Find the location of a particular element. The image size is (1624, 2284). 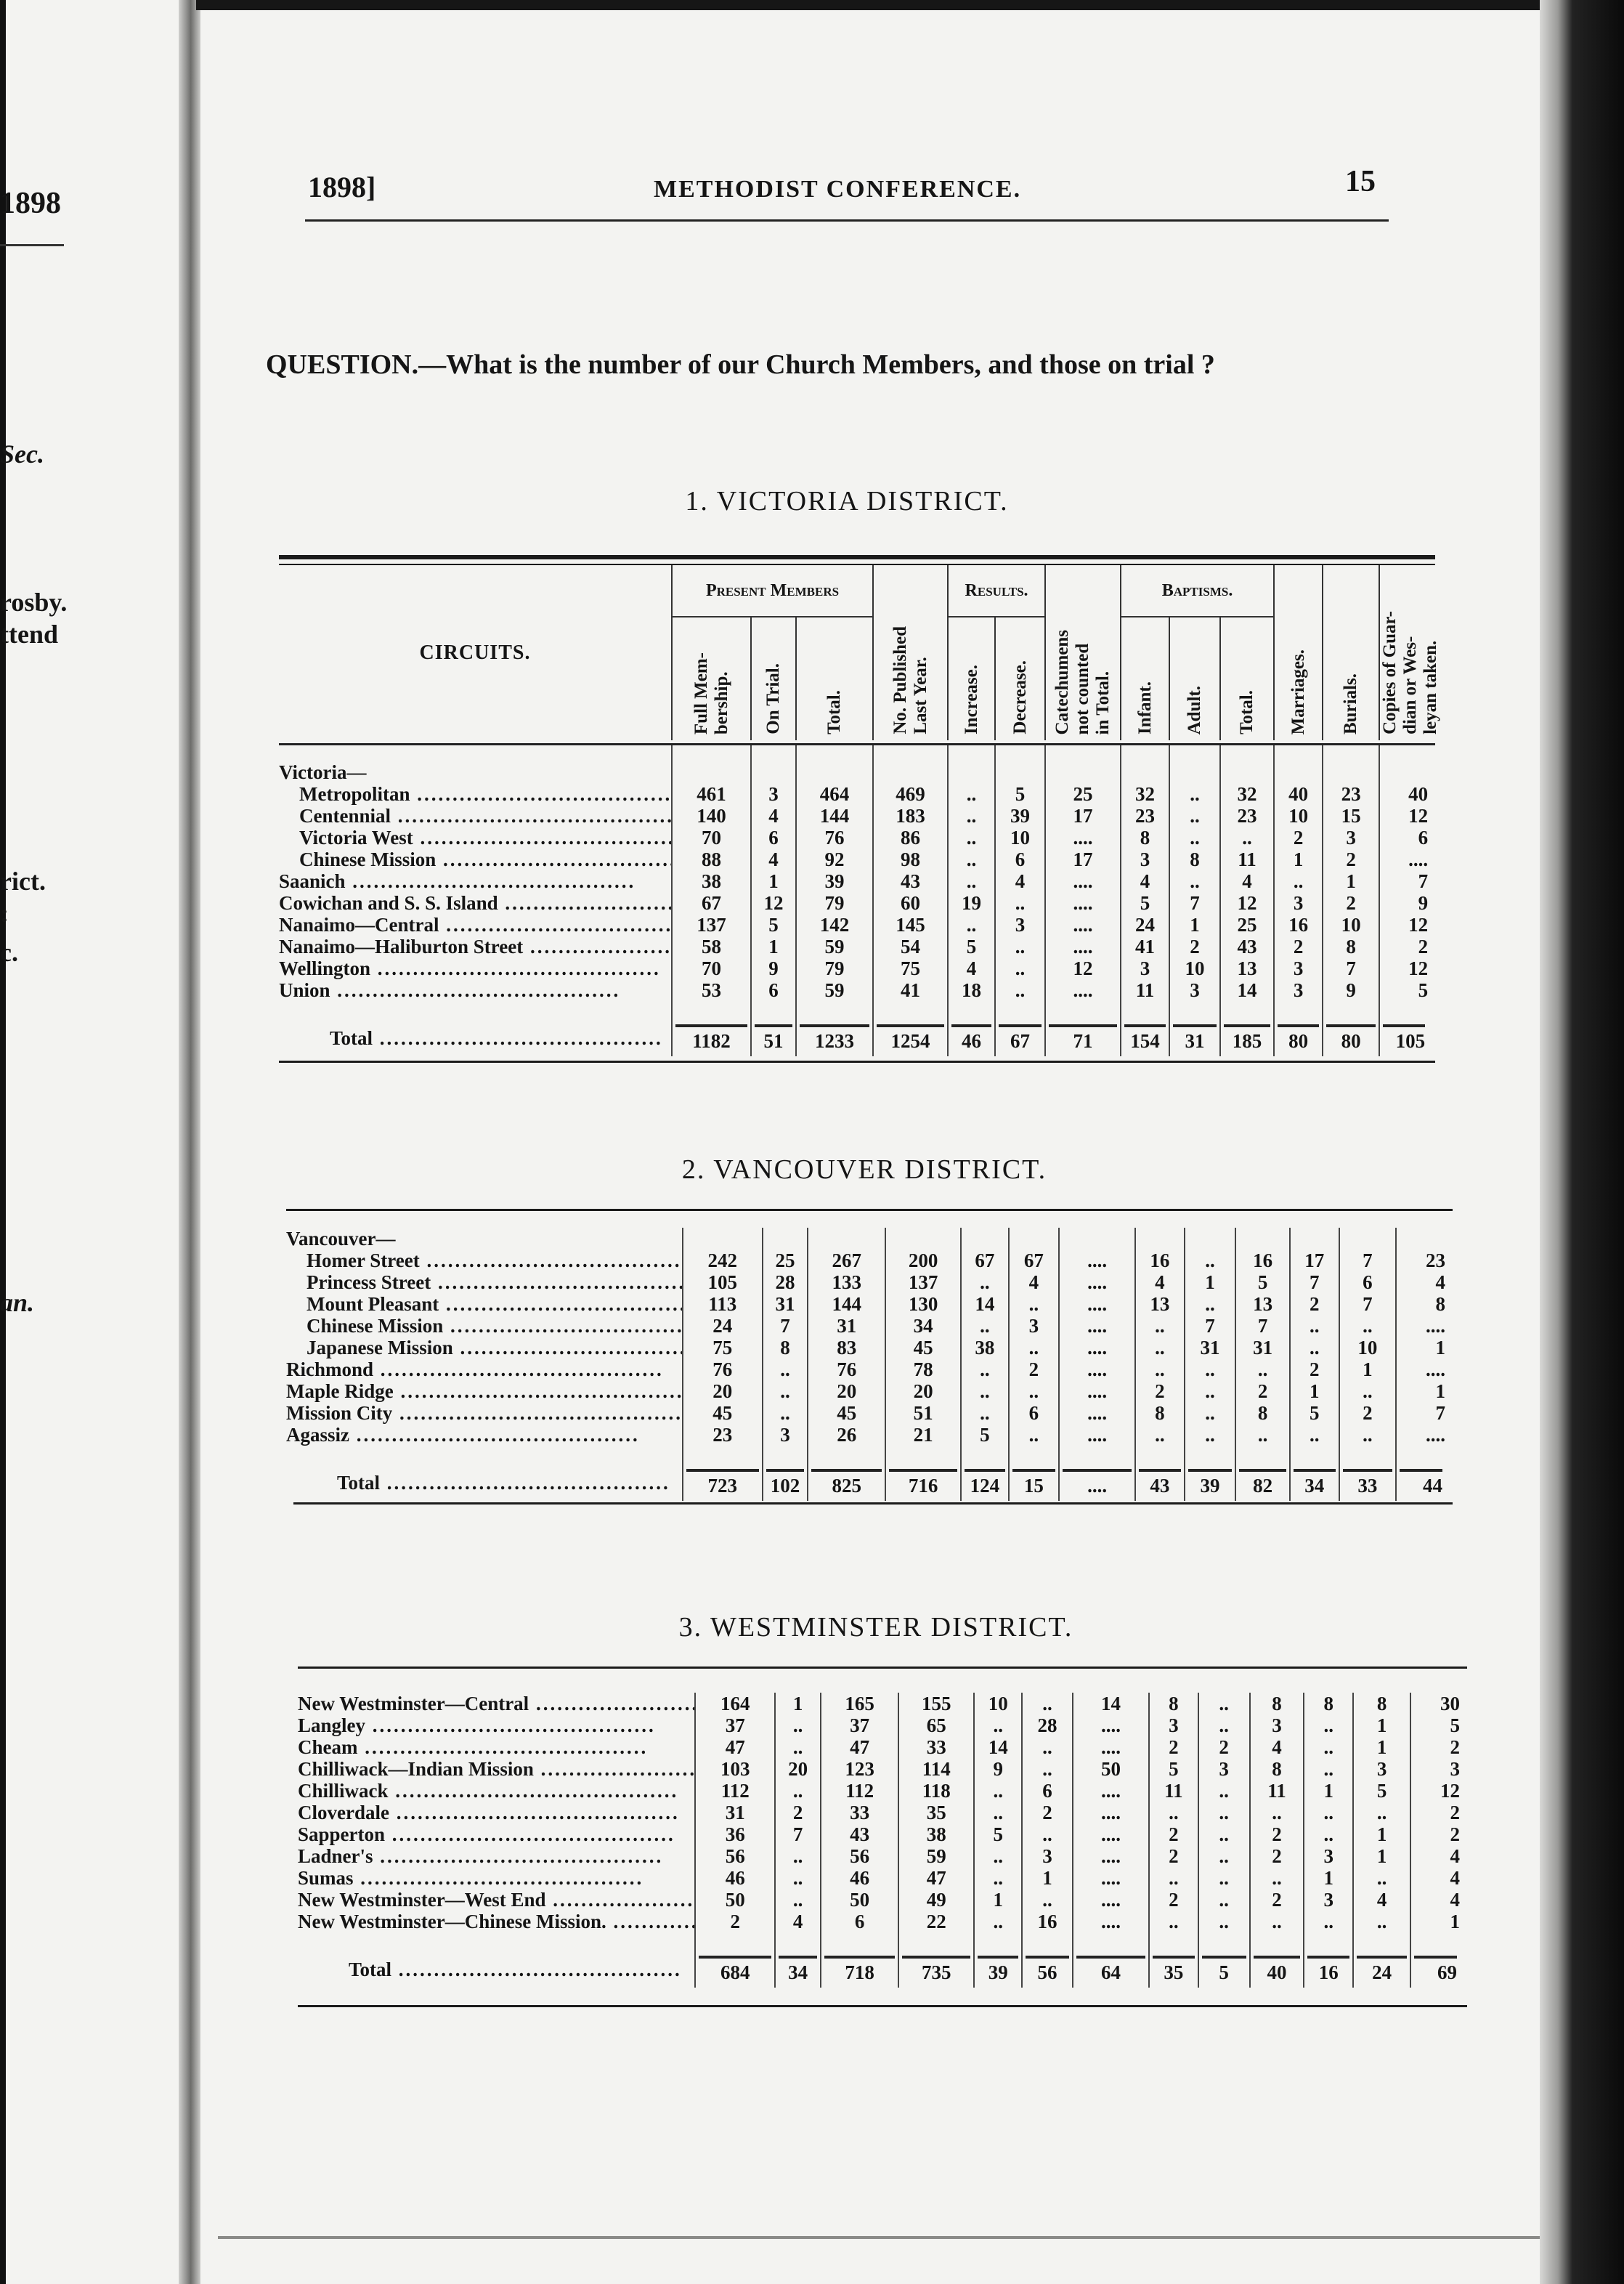

total-value: 716 is located at coordinates (923, 1483).